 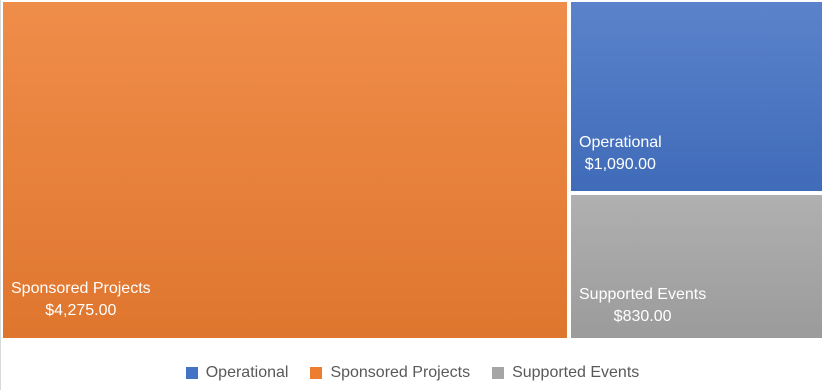 What do you see at coordinates (81, 310) in the screenshot?
I see `treemap-value-label: $4,275.00` at bounding box center [81, 310].